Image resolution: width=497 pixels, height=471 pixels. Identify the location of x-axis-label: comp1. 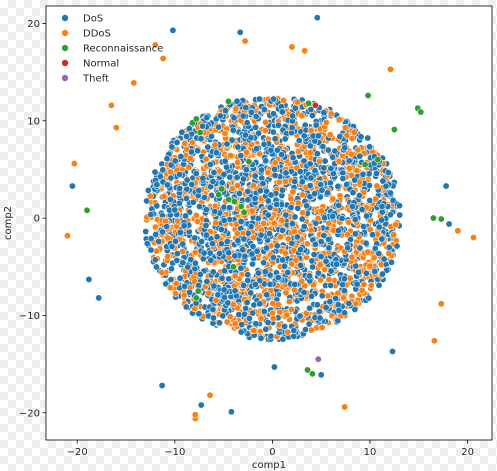
(269, 465).